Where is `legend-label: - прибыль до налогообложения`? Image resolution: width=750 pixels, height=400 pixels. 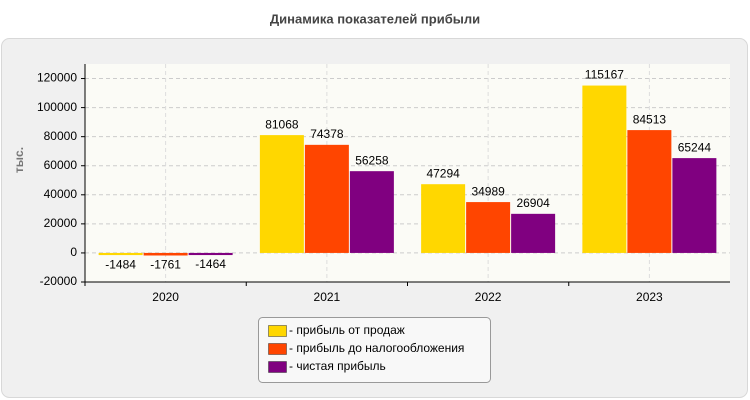 legend-label: - прибыль до налогообложения is located at coordinates (376, 348).